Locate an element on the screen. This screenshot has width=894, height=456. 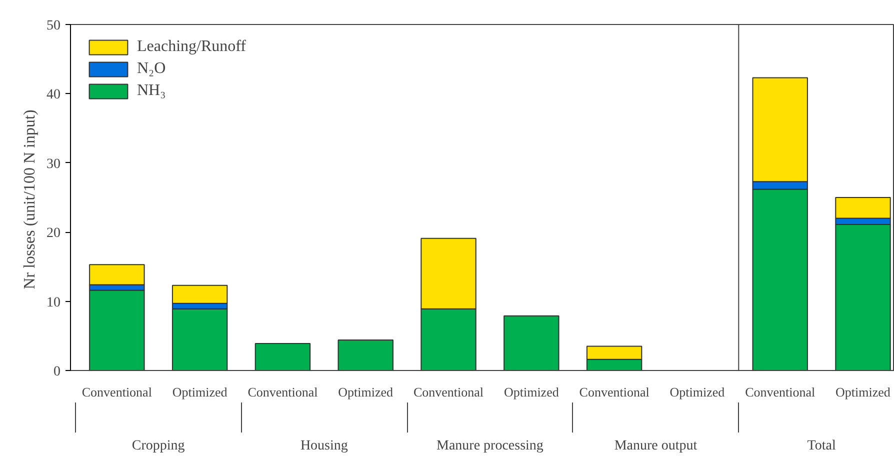
text: Cropping is located at coordinates (158, 446).